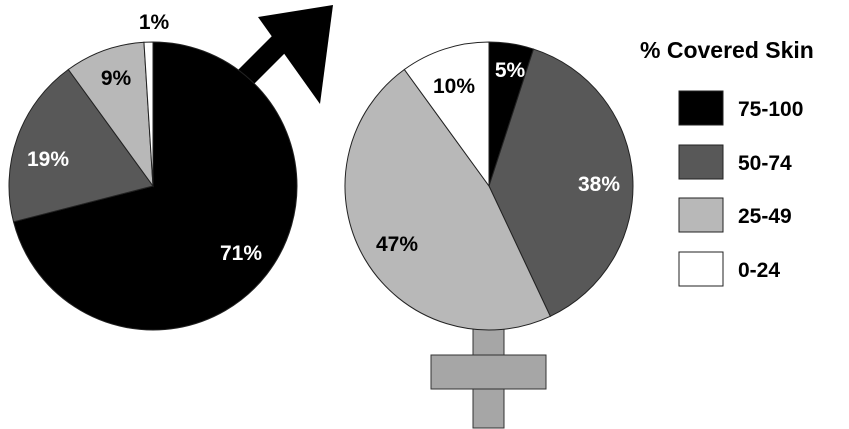 The image size is (849, 429). I want to click on female-pie-label-25-49: 47%, so click(397, 244).